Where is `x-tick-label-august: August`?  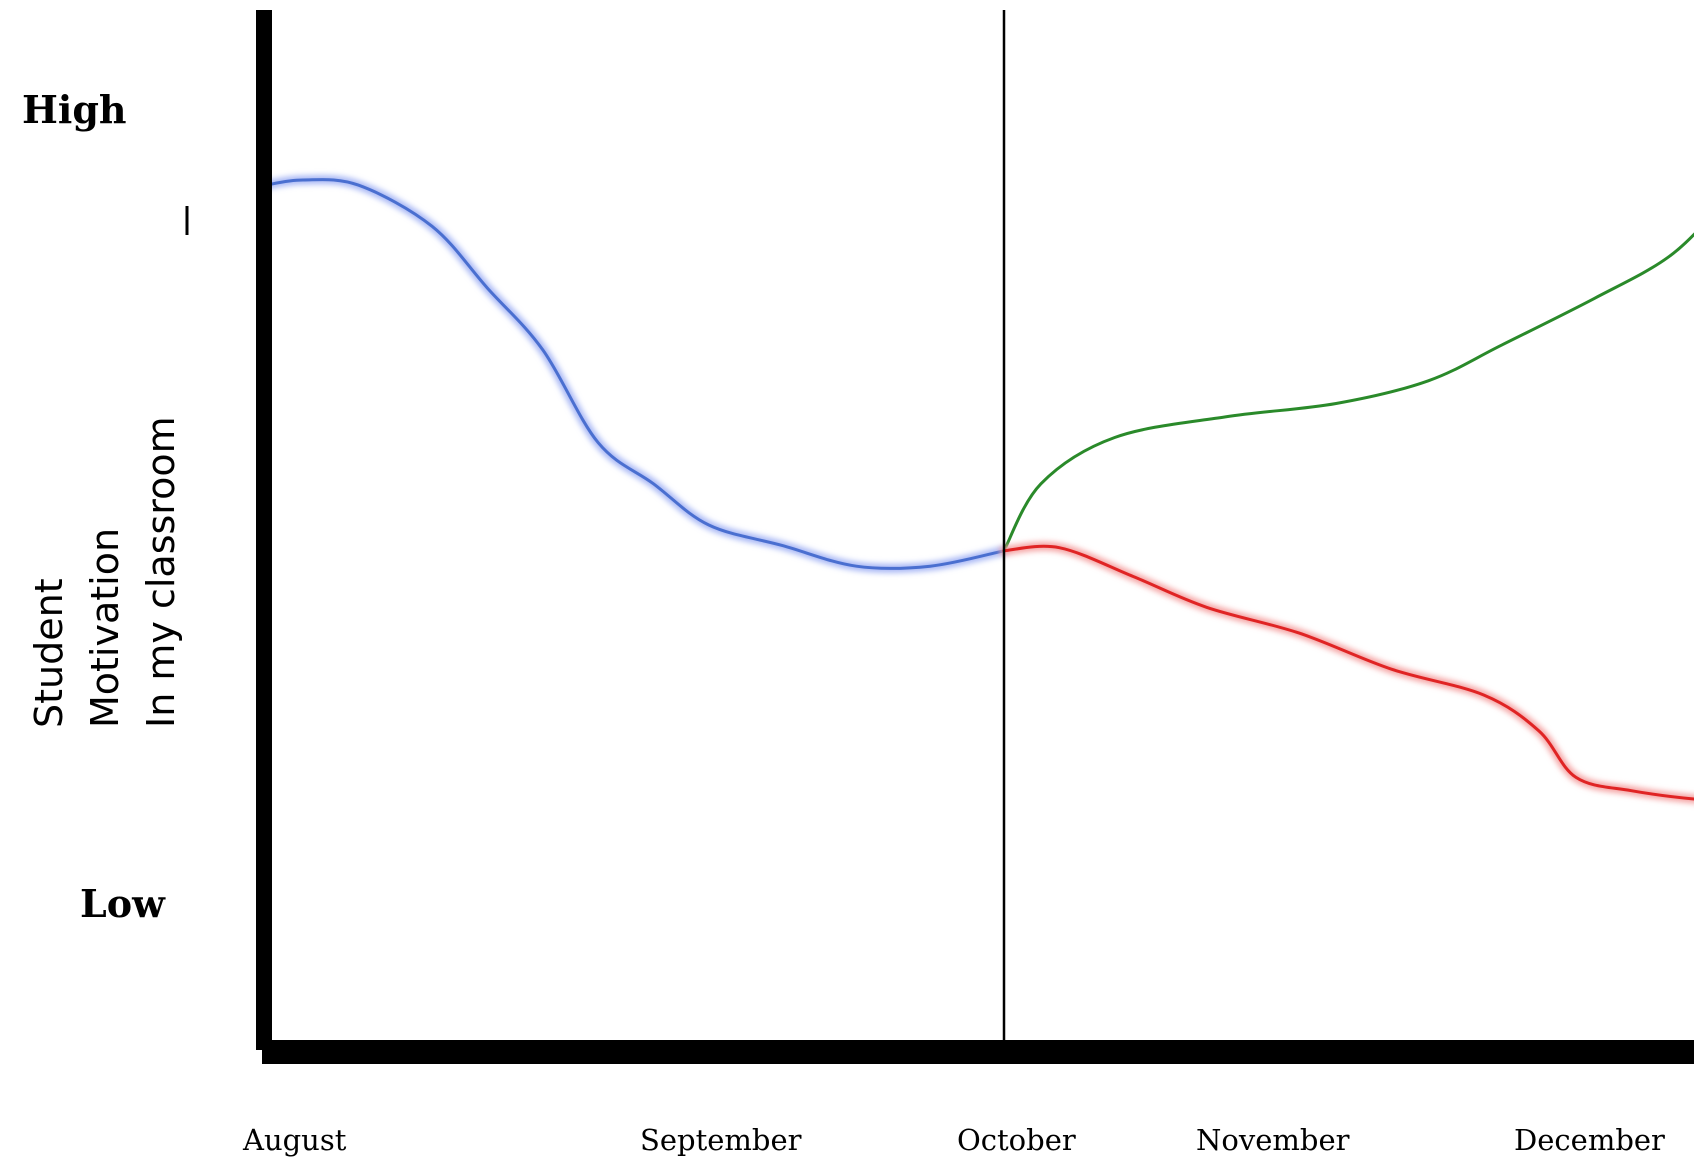
x-tick-label-august: August is located at coordinates (294, 1140).